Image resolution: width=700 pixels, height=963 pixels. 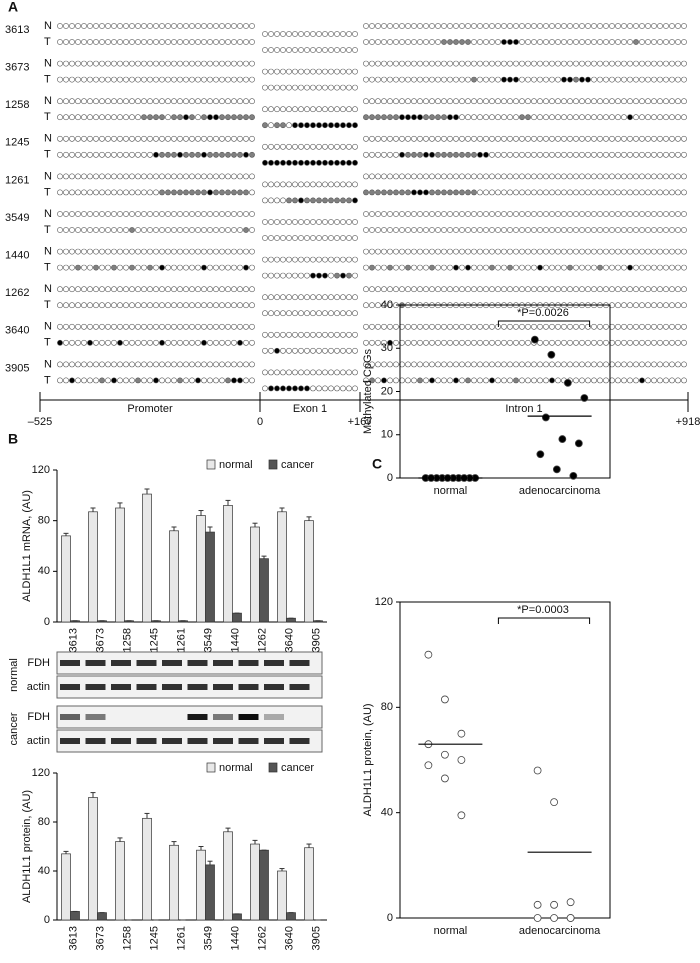 I want to click on row-label: N, so click(x=48, y=101).